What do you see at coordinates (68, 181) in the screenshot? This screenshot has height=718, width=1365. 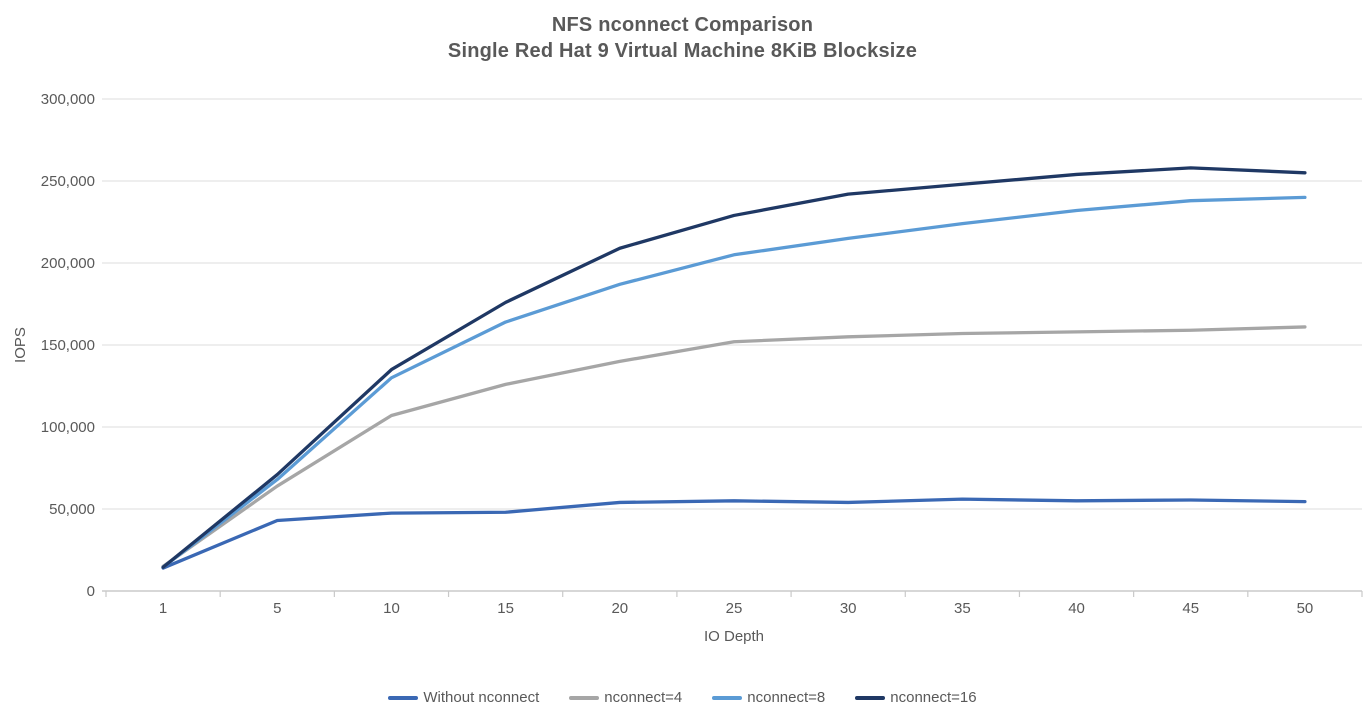 I see `y-tick-label: 250,000` at bounding box center [68, 181].